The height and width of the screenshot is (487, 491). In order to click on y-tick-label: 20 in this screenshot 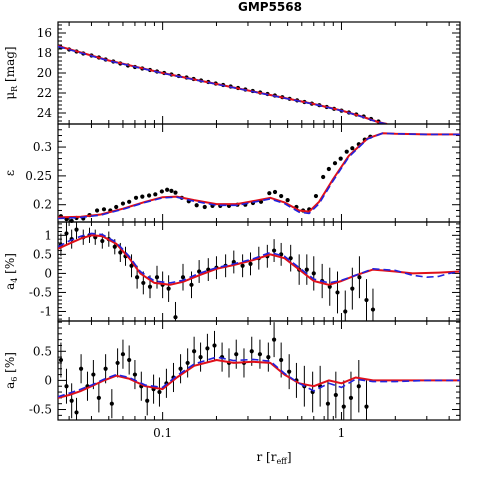, I will do `click(44, 73)`.